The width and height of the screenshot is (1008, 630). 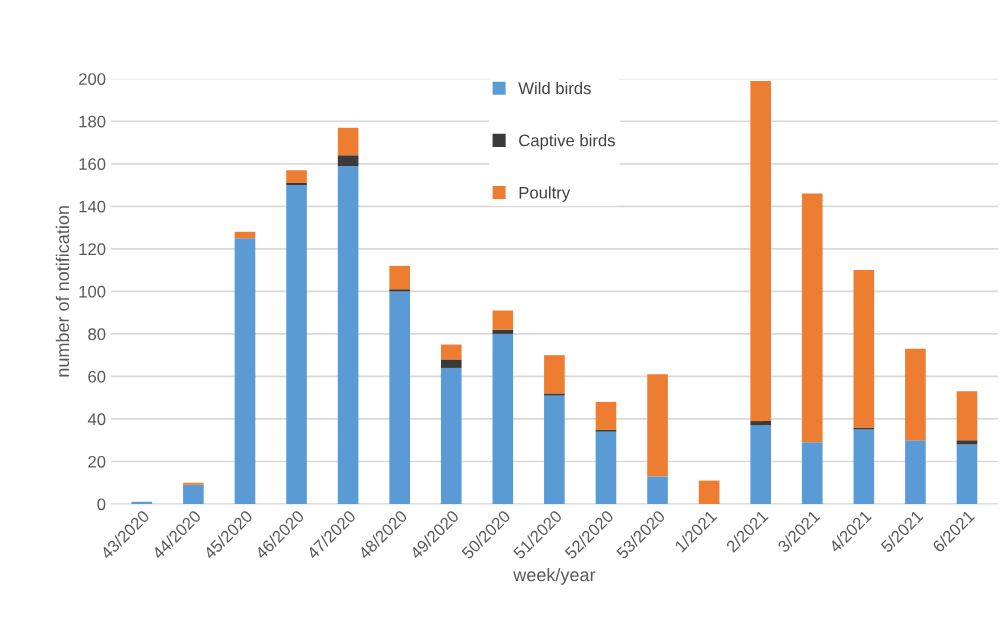 I want to click on y-tick-label: 40, so click(x=96, y=419).